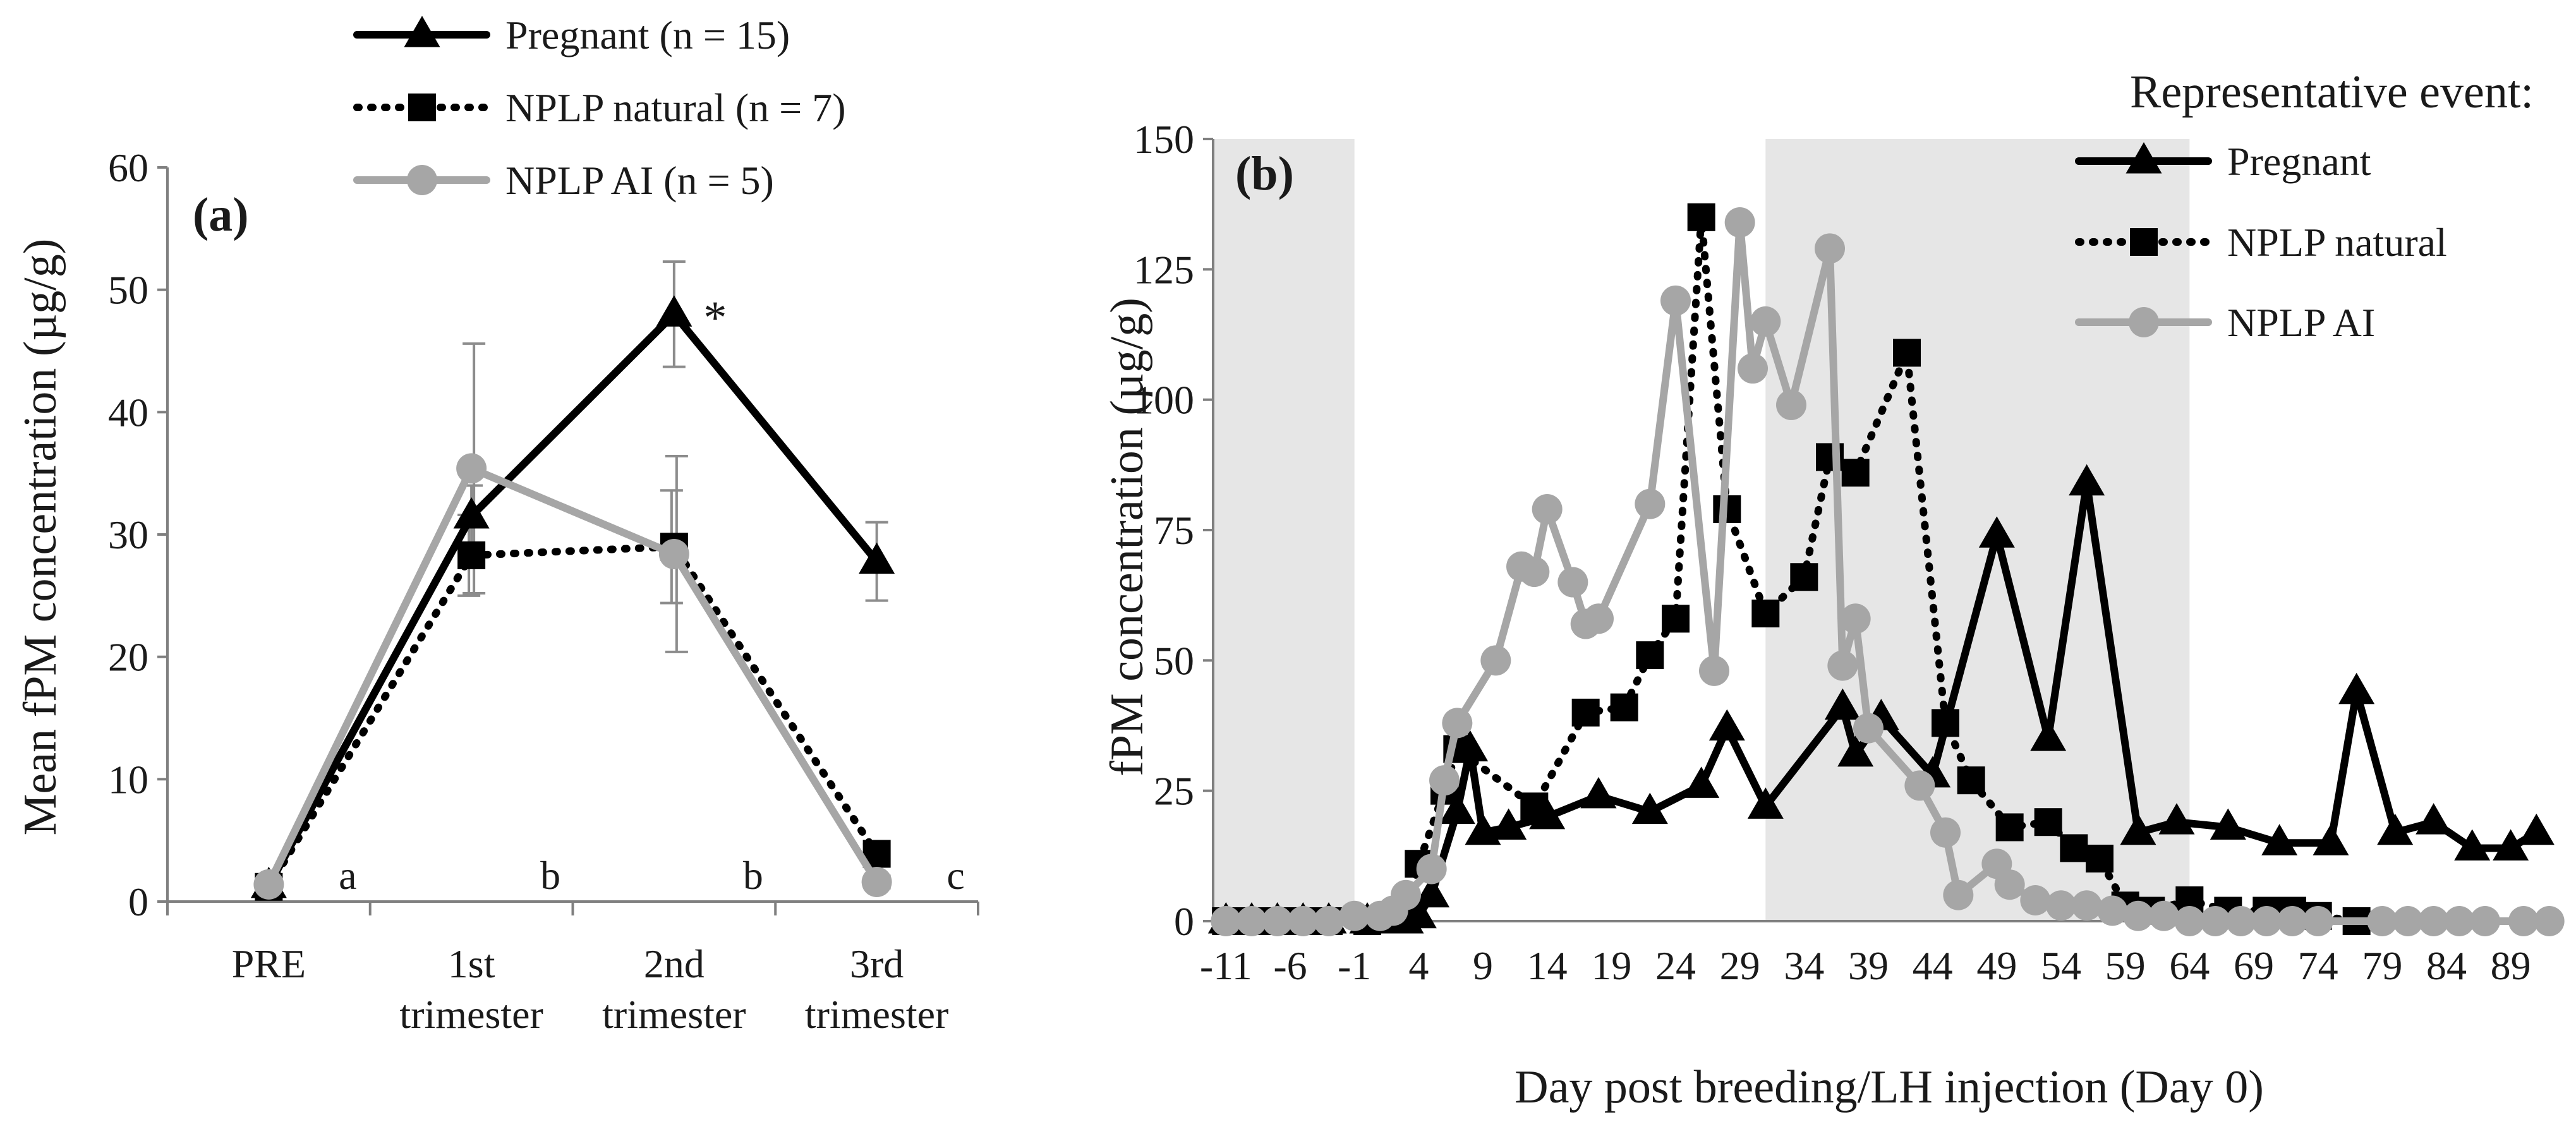 The height and width of the screenshot is (1129, 2576). What do you see at coordinates (1284, 530) in the screenshot?
I see `shaded-range` at bounding box center [1284, 530].